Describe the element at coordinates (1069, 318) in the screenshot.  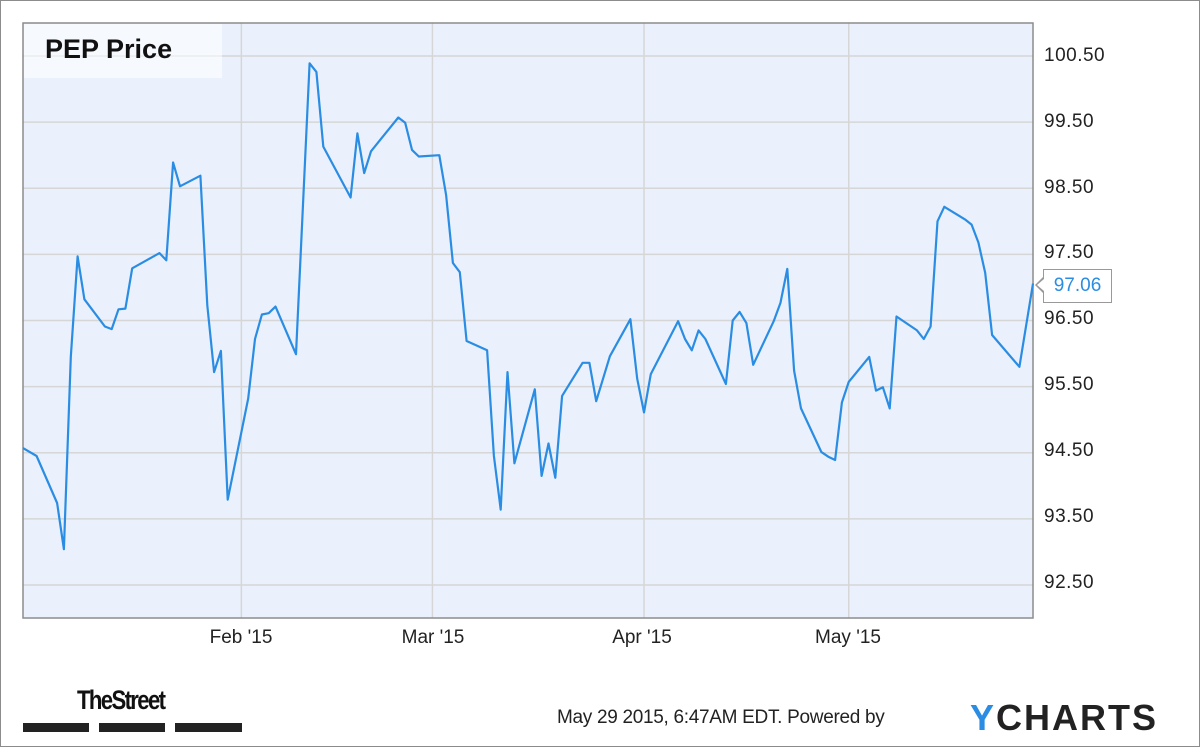
I see `y-tick-label: 96.50` at that location.